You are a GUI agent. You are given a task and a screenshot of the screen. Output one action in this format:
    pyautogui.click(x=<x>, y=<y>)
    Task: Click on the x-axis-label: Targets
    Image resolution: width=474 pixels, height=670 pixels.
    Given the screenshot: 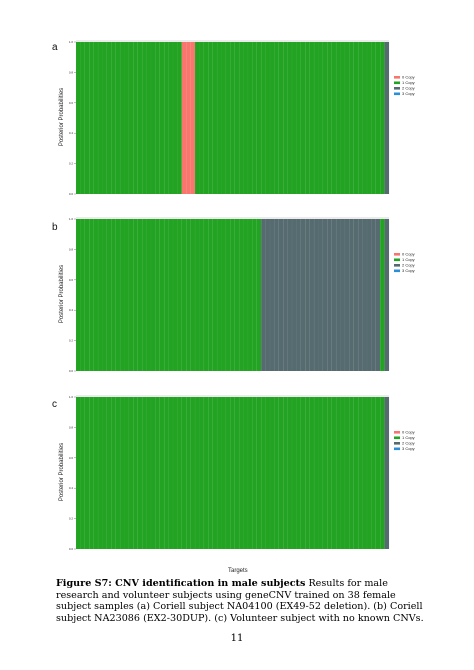 What is the action you would take?
    pyautogui.click(x=238, y=571)
    